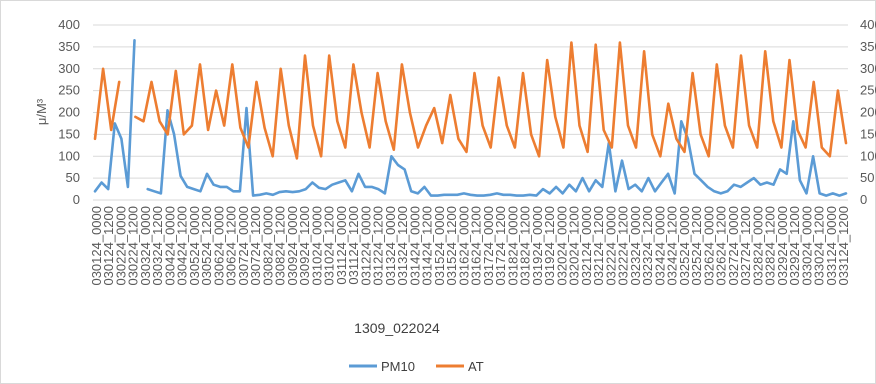 This screenshot has width=876, height=384. What do you see at coordinates (757, 246) in the screenshot?
I see `x-tick-label: 032824_0000` at bounding box center [757, 246].